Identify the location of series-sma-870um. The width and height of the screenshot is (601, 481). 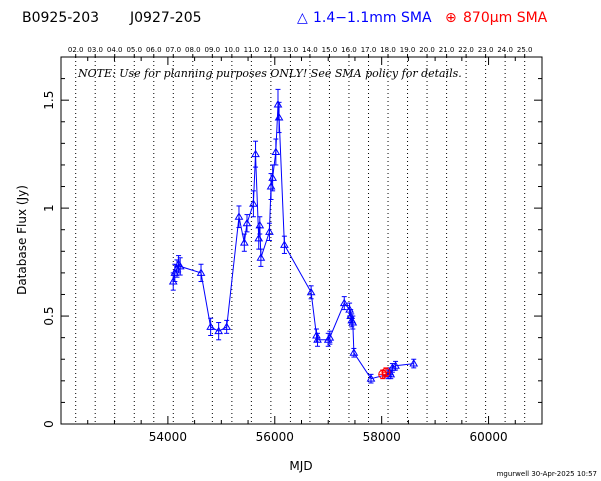
(384, 373).